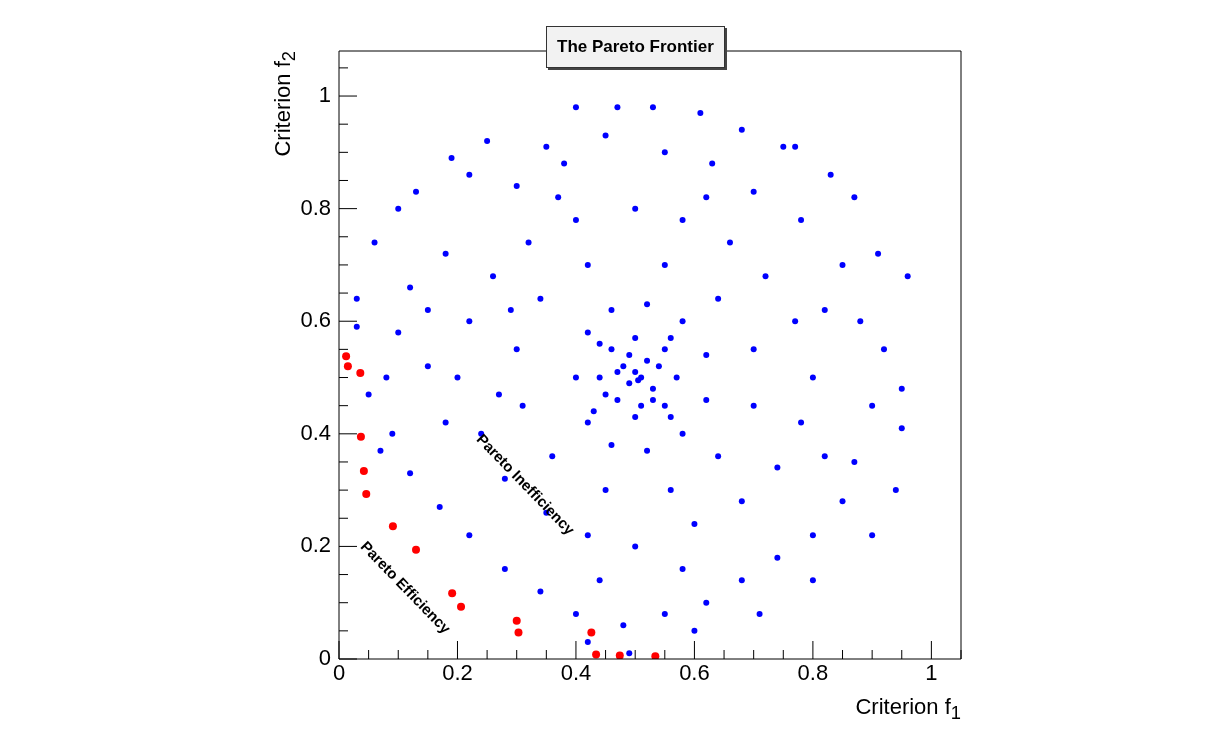  I want to click on x-axis-title: Criterion f$_{1}$, so click(908, 709).